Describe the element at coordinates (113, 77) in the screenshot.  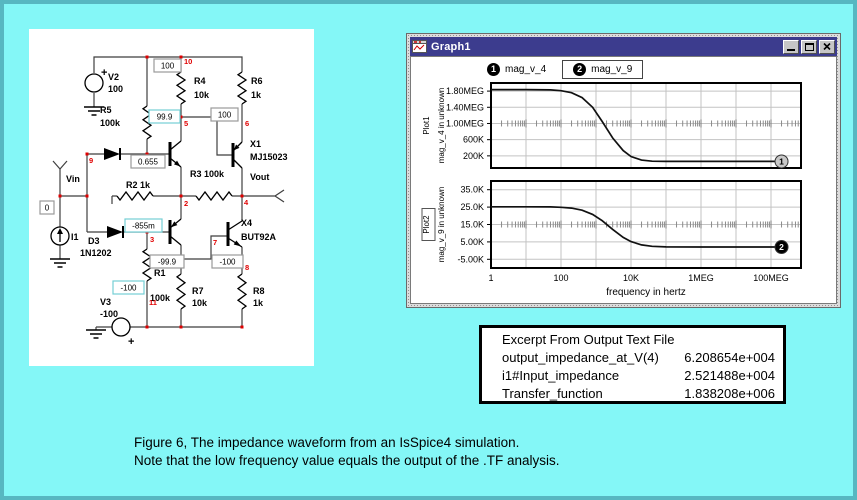
I see `component-label: V2` at that location.